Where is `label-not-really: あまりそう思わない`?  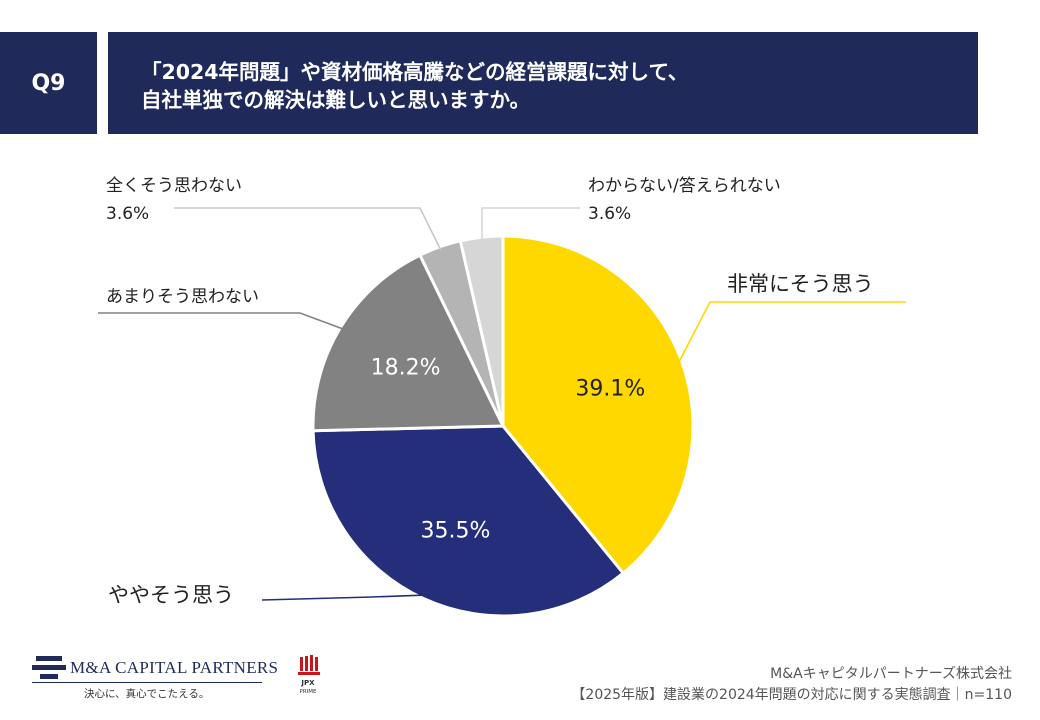
label-not-really: あまりそう思わない is located at coordinates (182, 297).